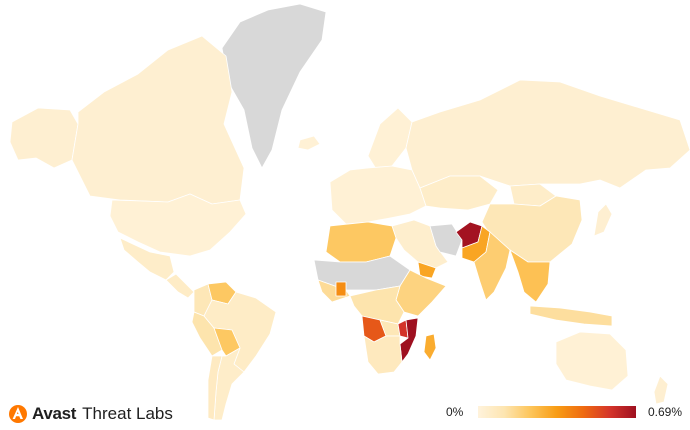 Image resolution: width=690 pixels, height=430 pixels. What do you see at coordinates (492, 266) in the screenshot?
I see `region-india` at bounding box center [492, 266].